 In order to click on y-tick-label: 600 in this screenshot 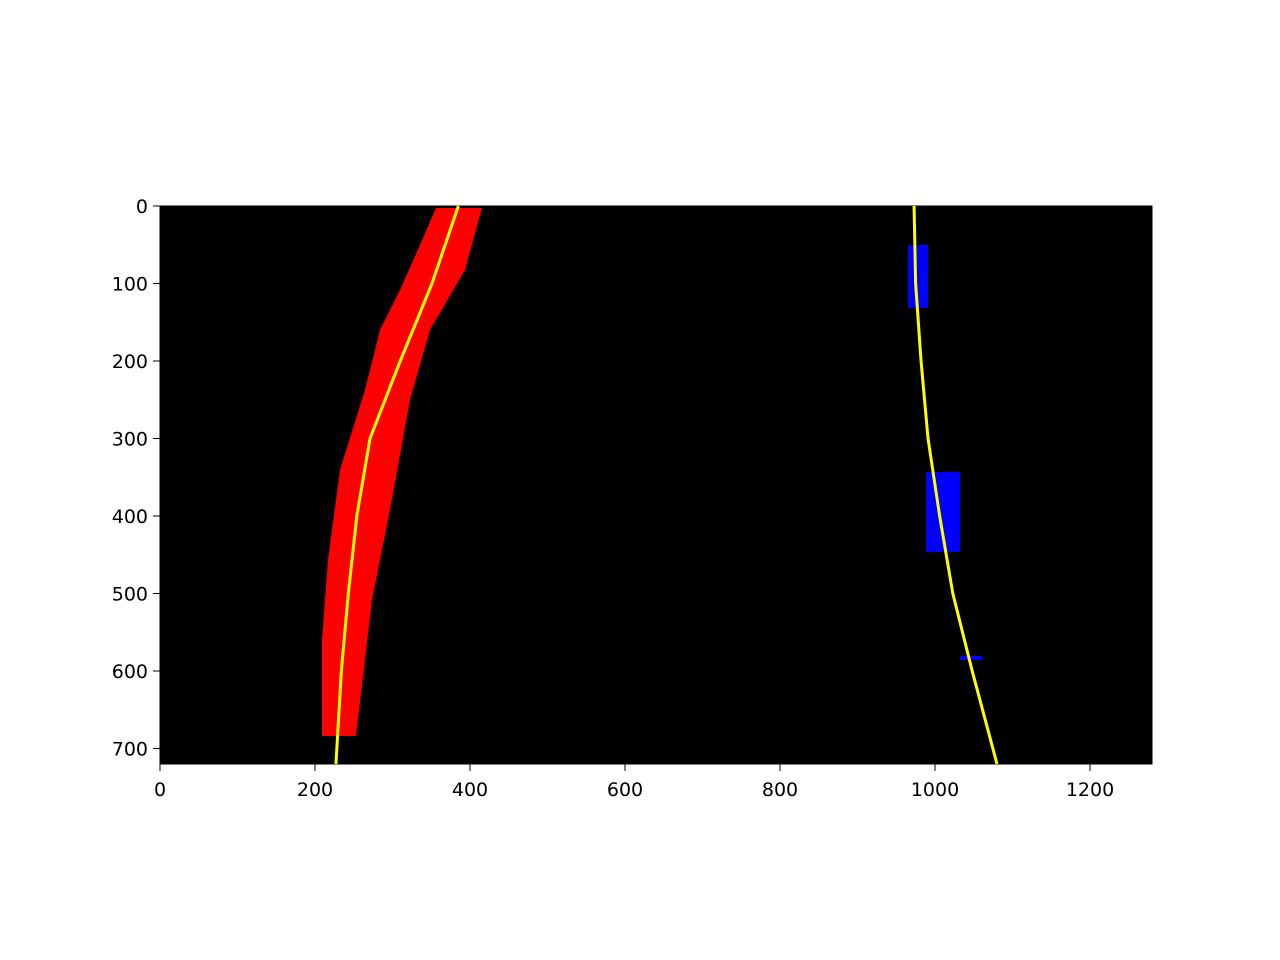, I will do `click(130, 672)`.